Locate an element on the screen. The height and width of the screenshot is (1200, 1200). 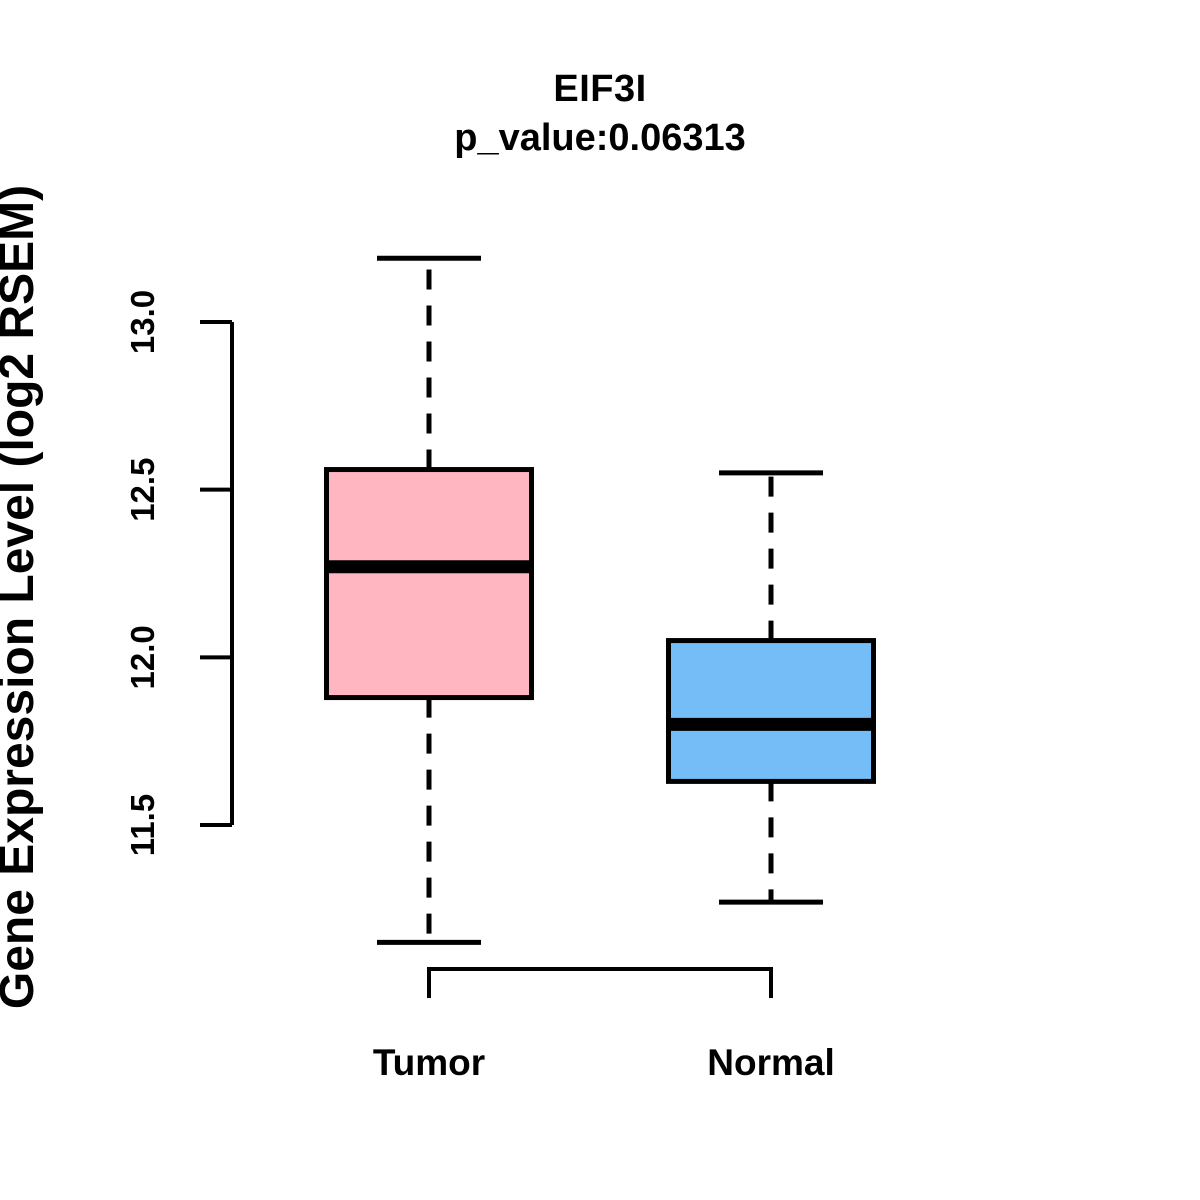
iqr-box-normal is located at coordinates (771, 711).